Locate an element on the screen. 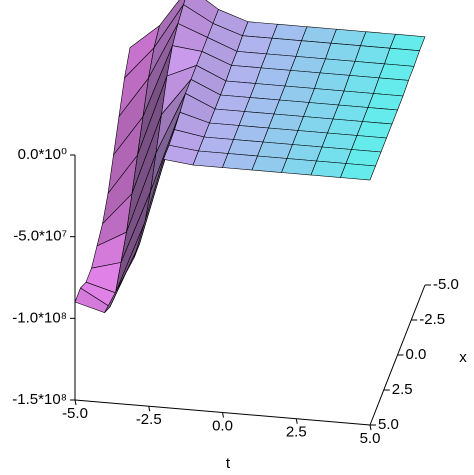 The width and height of the screenshot is (474, 475). x-tick-label: 2.5 is located at coordinates (402, 389).